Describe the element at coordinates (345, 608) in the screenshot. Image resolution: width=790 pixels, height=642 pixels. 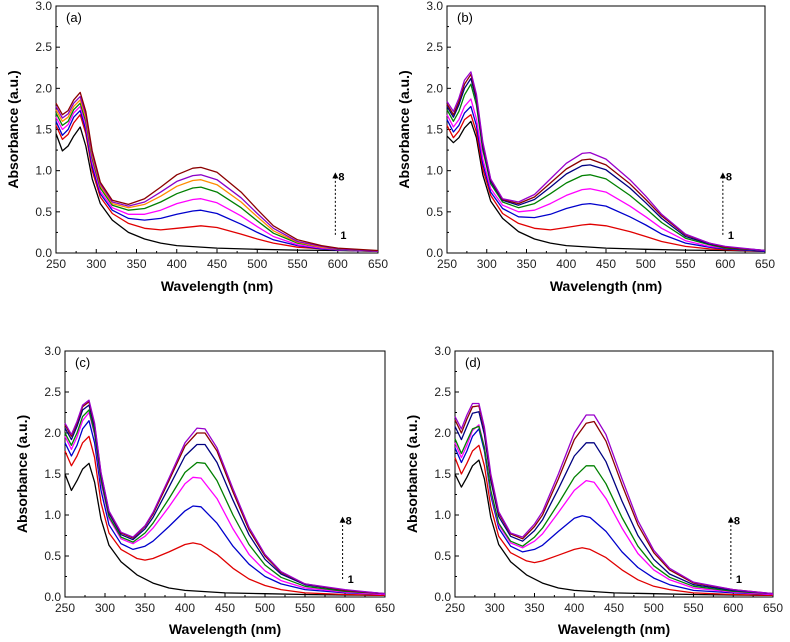
I see `chart-2-xtick-label: 600` at that location.